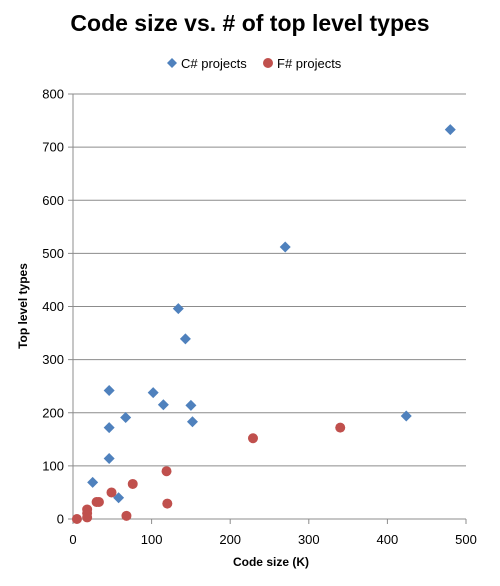  I want to click on y-tick-label: 700, so click(53, 147).